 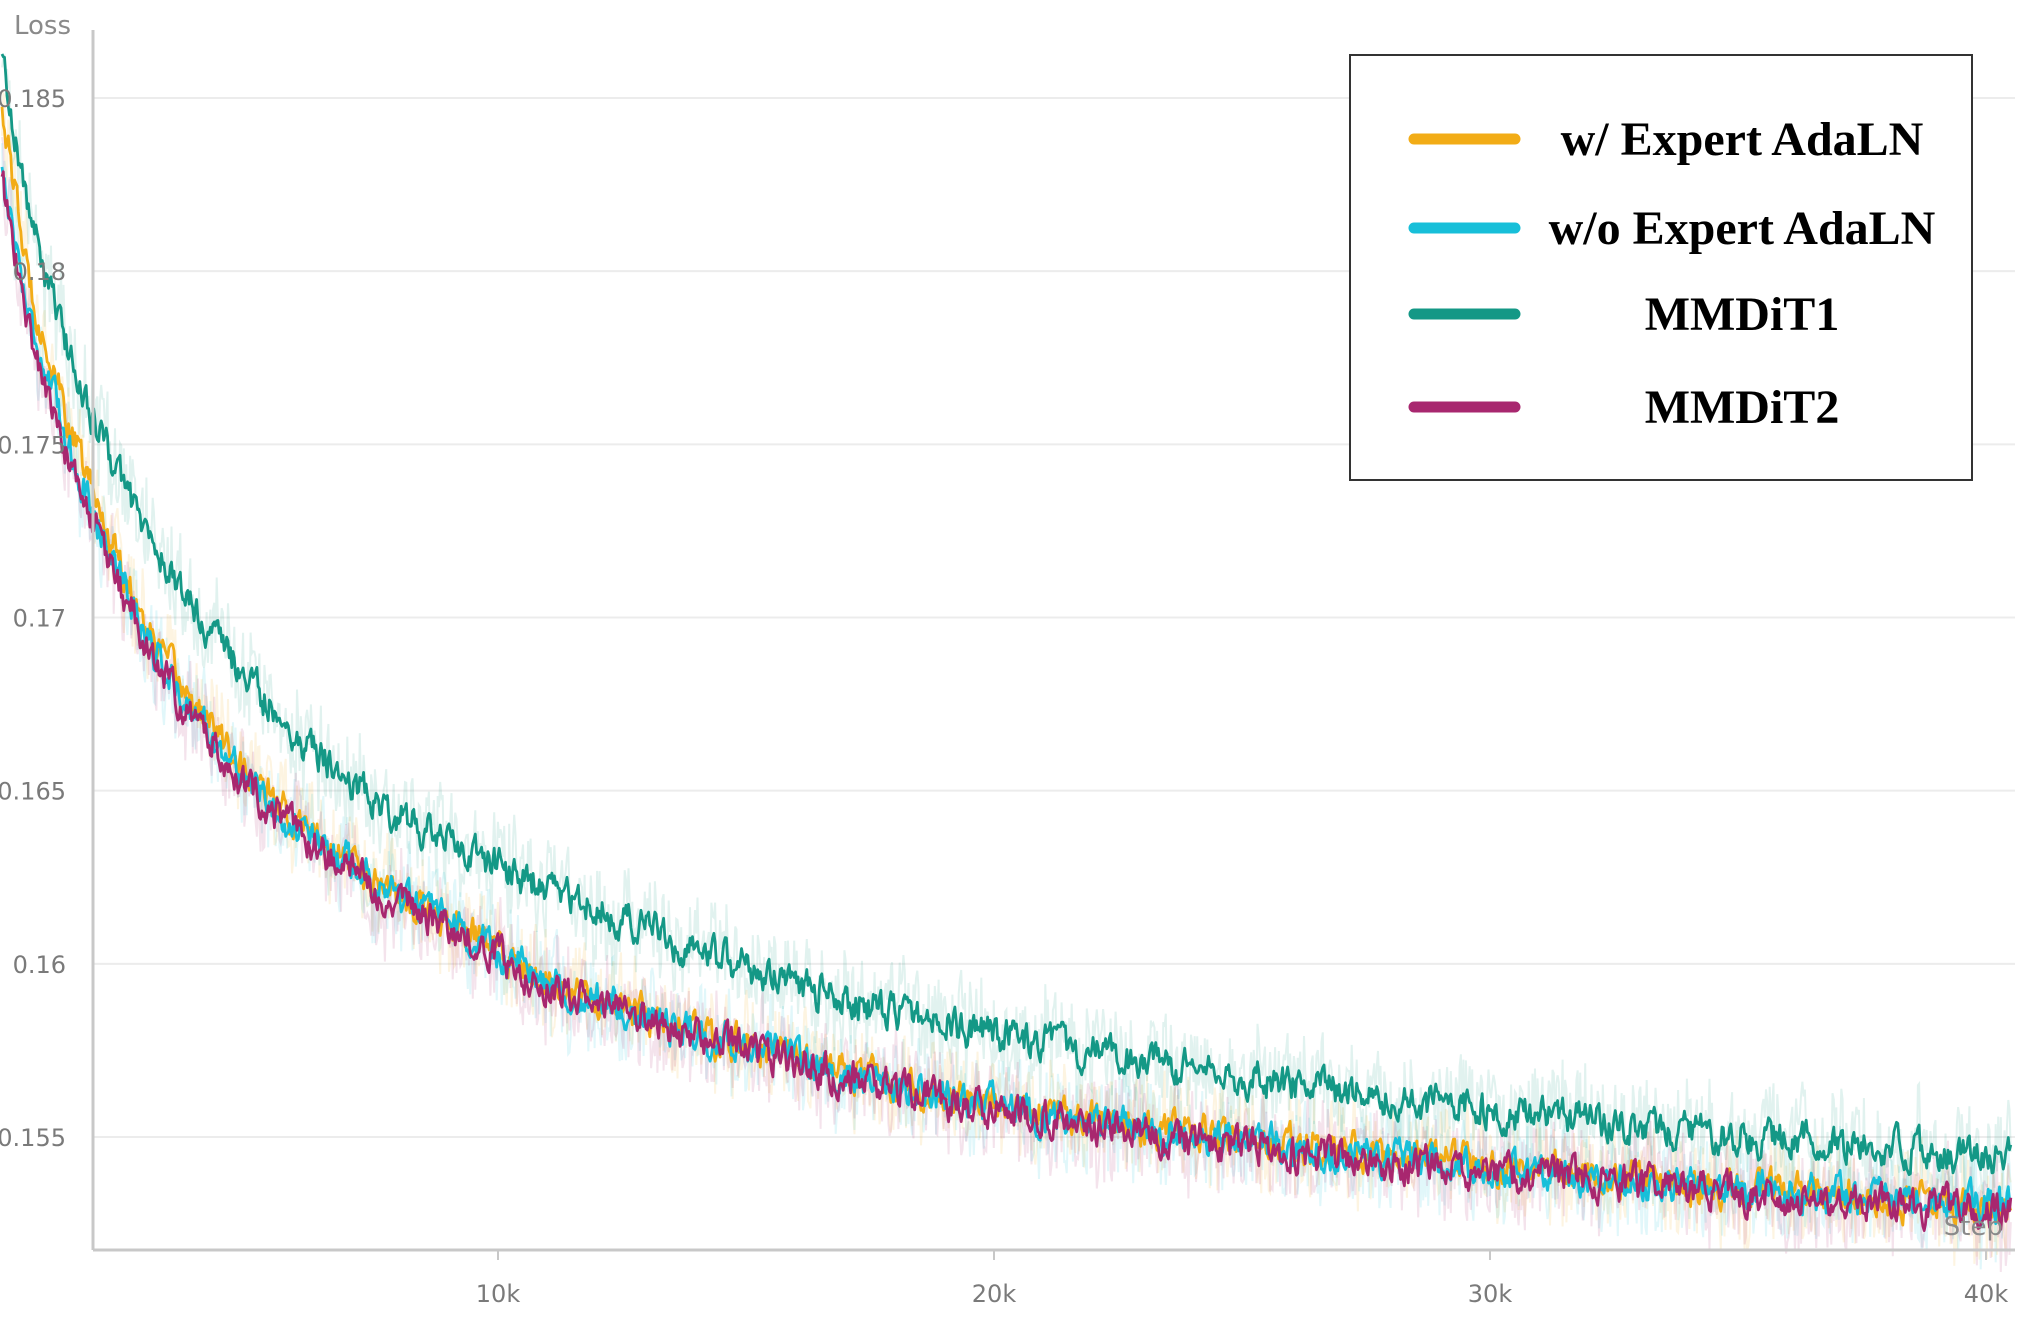 I want to click on y-tick-label: 0.185, so click(x=33, y=99).